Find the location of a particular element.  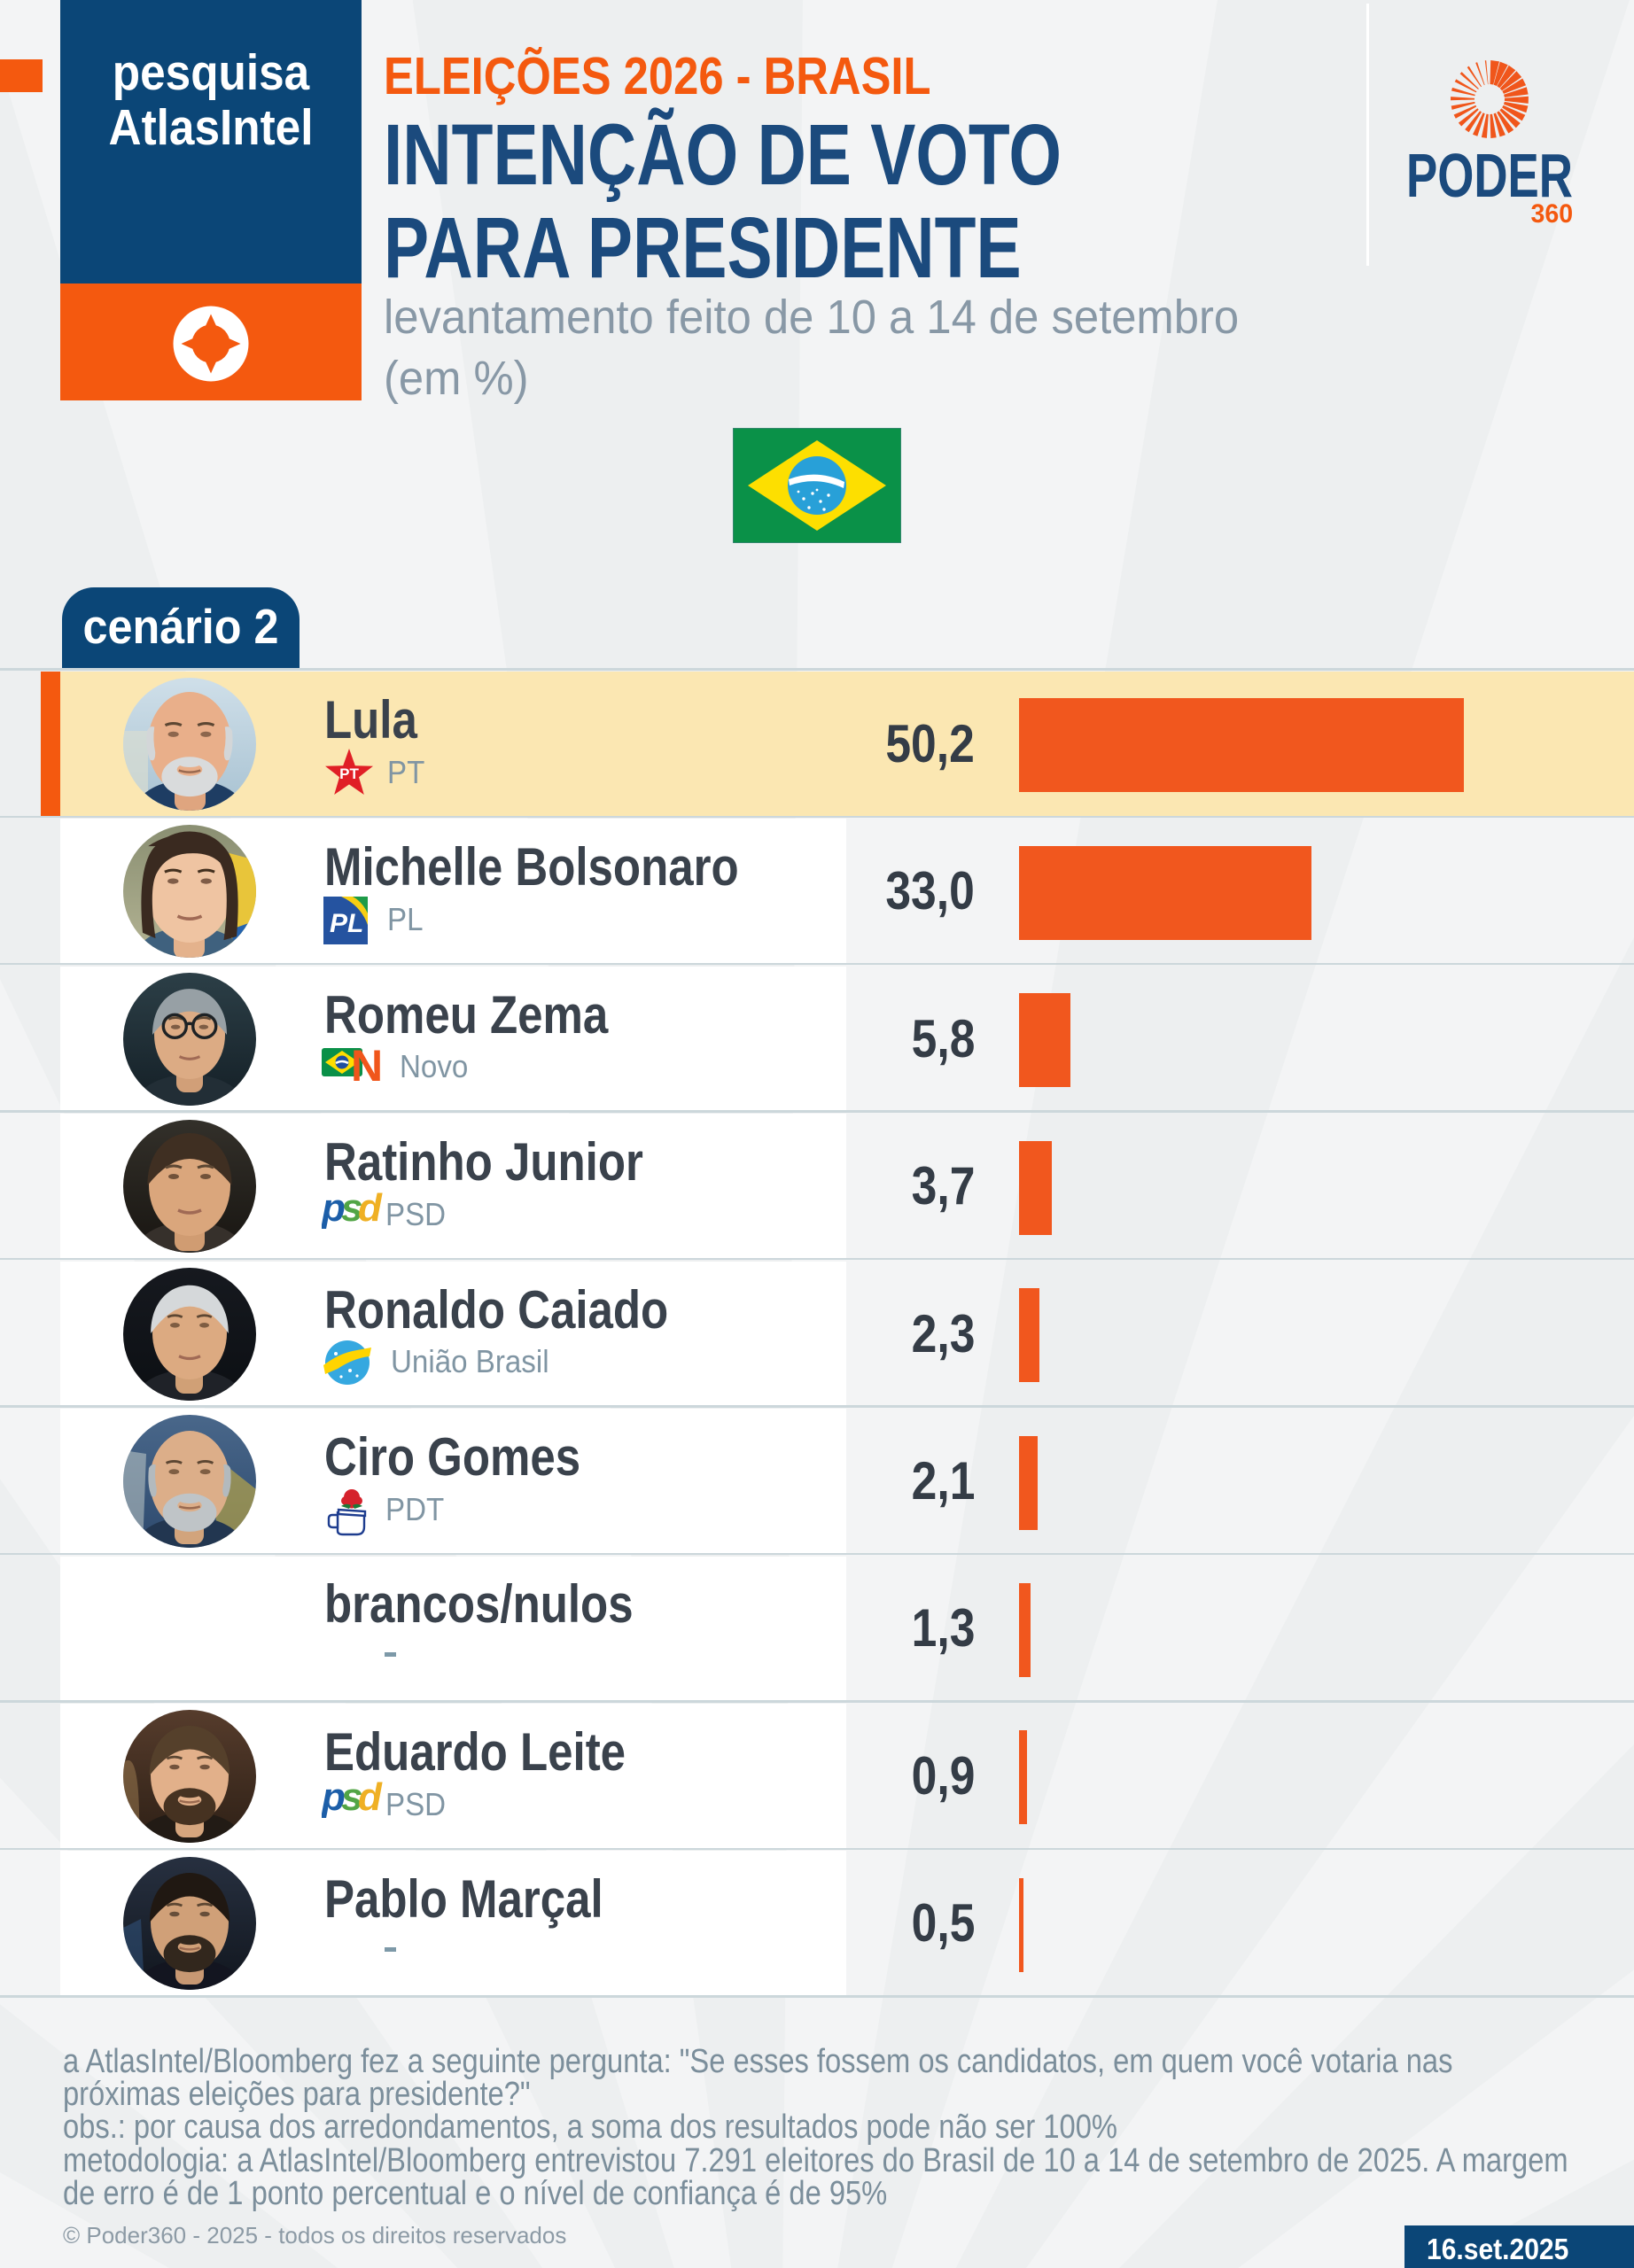

svg-text: N is located at coordinates (367, 1066).